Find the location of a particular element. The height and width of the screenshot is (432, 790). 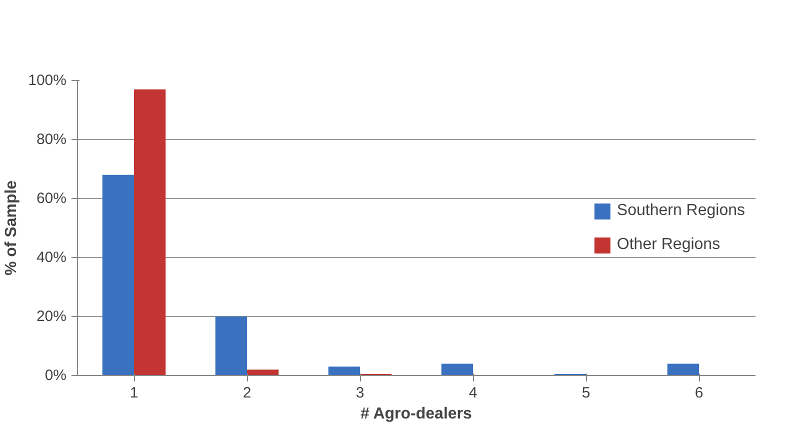

y-axis-title: % of Sample is located at coordinates (11, 228).